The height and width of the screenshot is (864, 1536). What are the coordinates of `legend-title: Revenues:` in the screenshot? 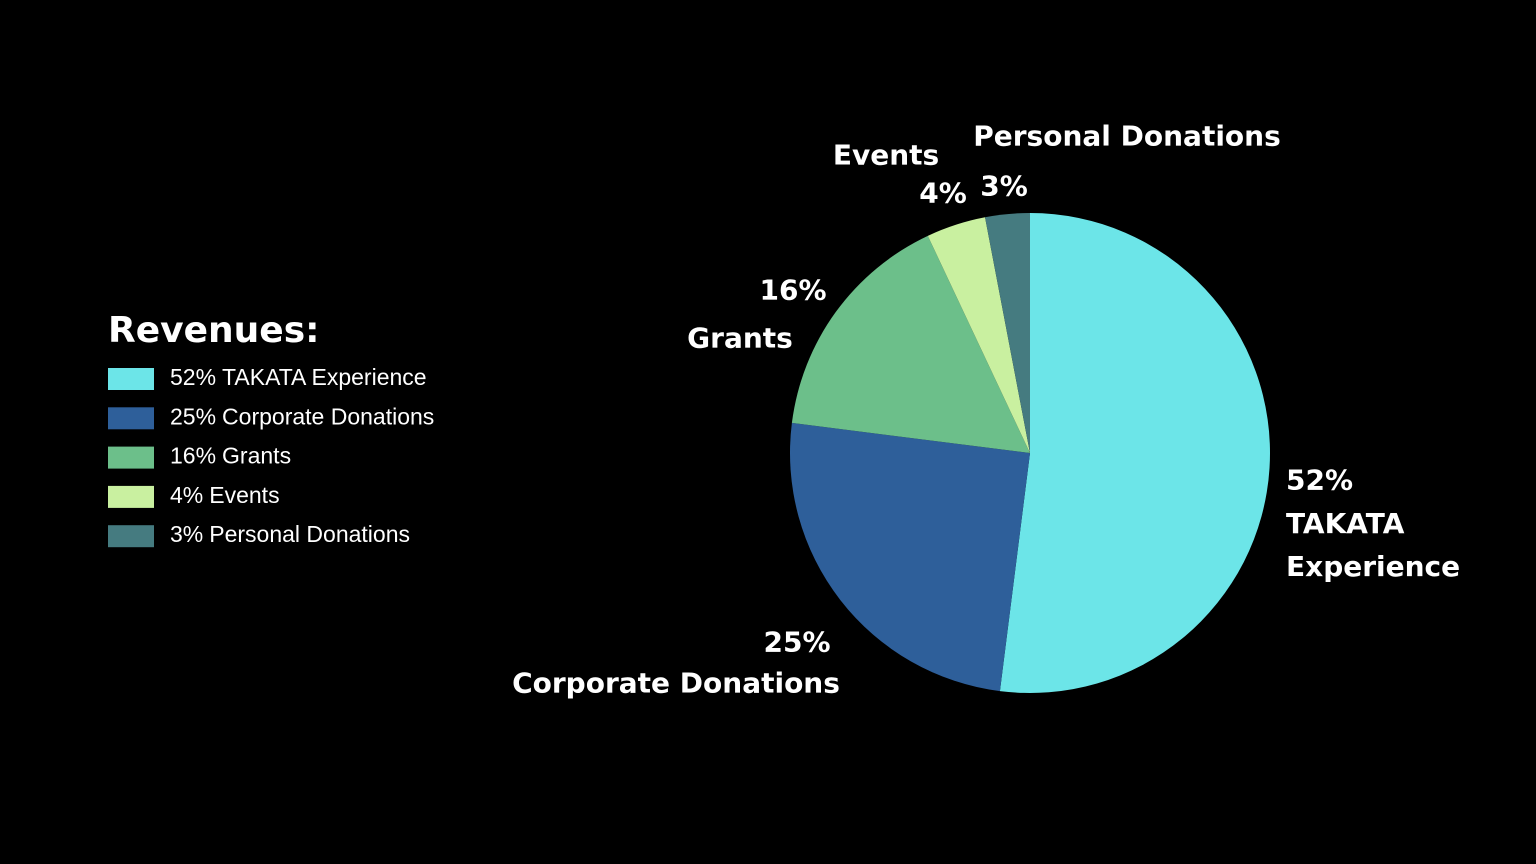 It's located at (214, 330).